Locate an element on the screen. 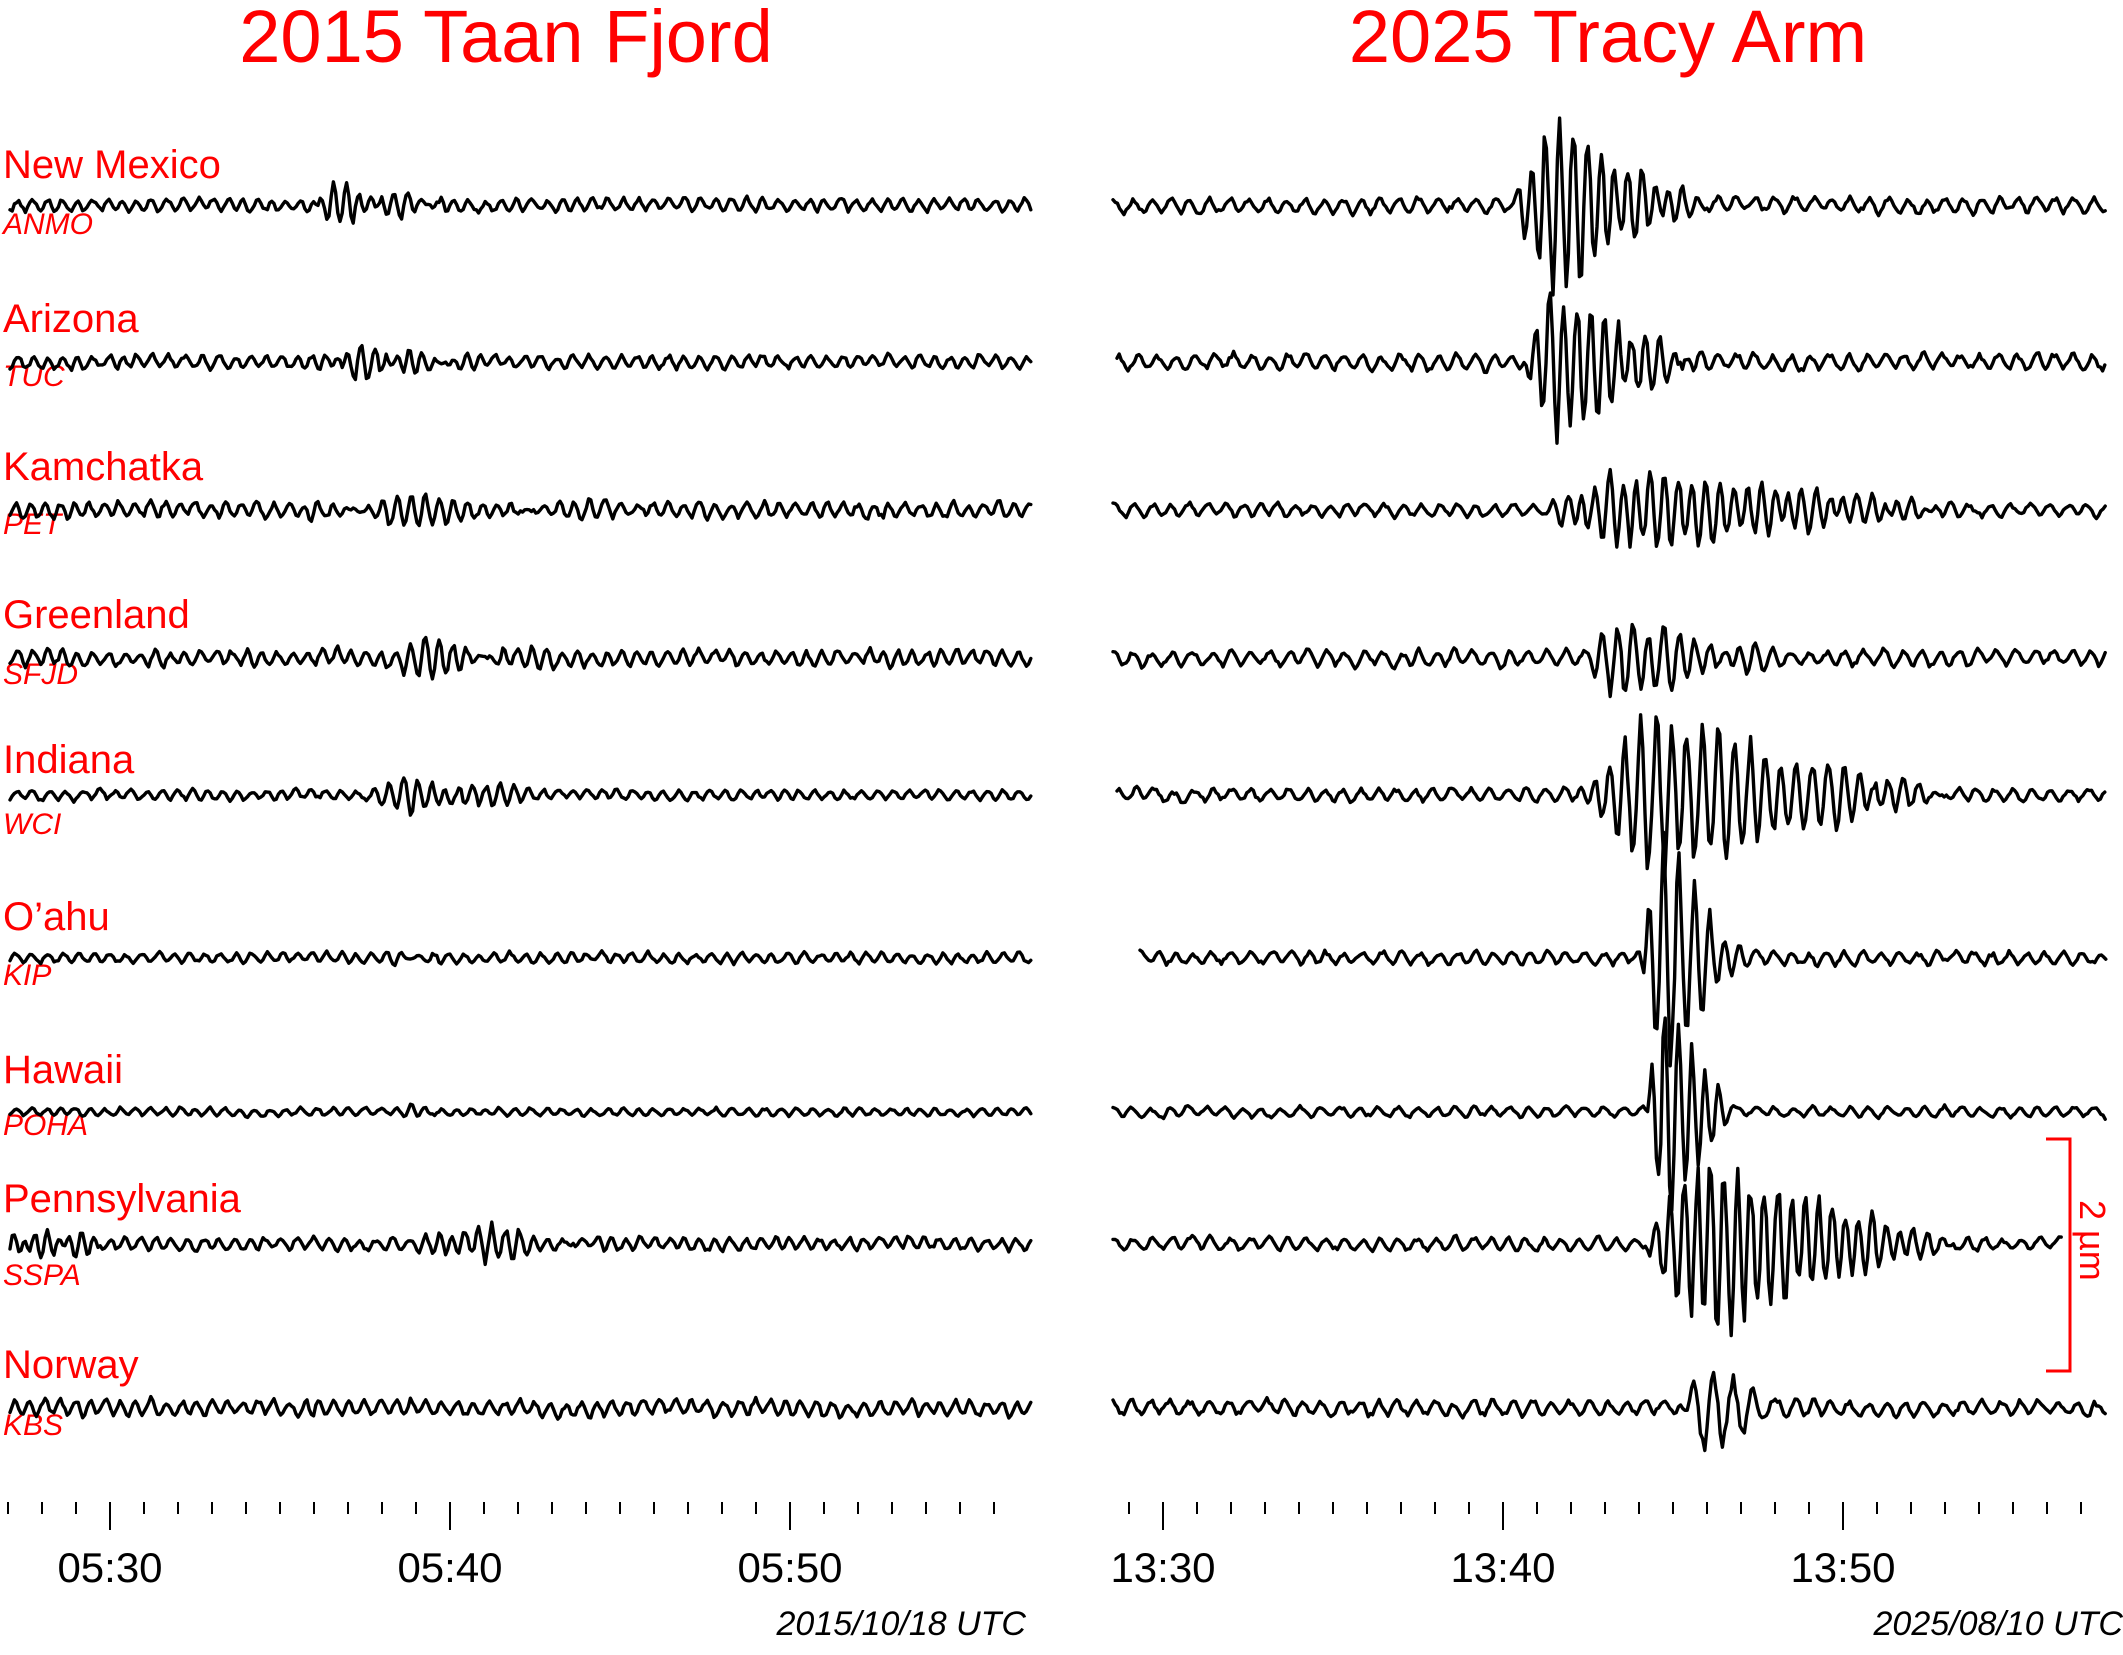 The height and width of the screenshot is (1655, 2123). station-code-label: KBS is located at coordinates (33, 1425).